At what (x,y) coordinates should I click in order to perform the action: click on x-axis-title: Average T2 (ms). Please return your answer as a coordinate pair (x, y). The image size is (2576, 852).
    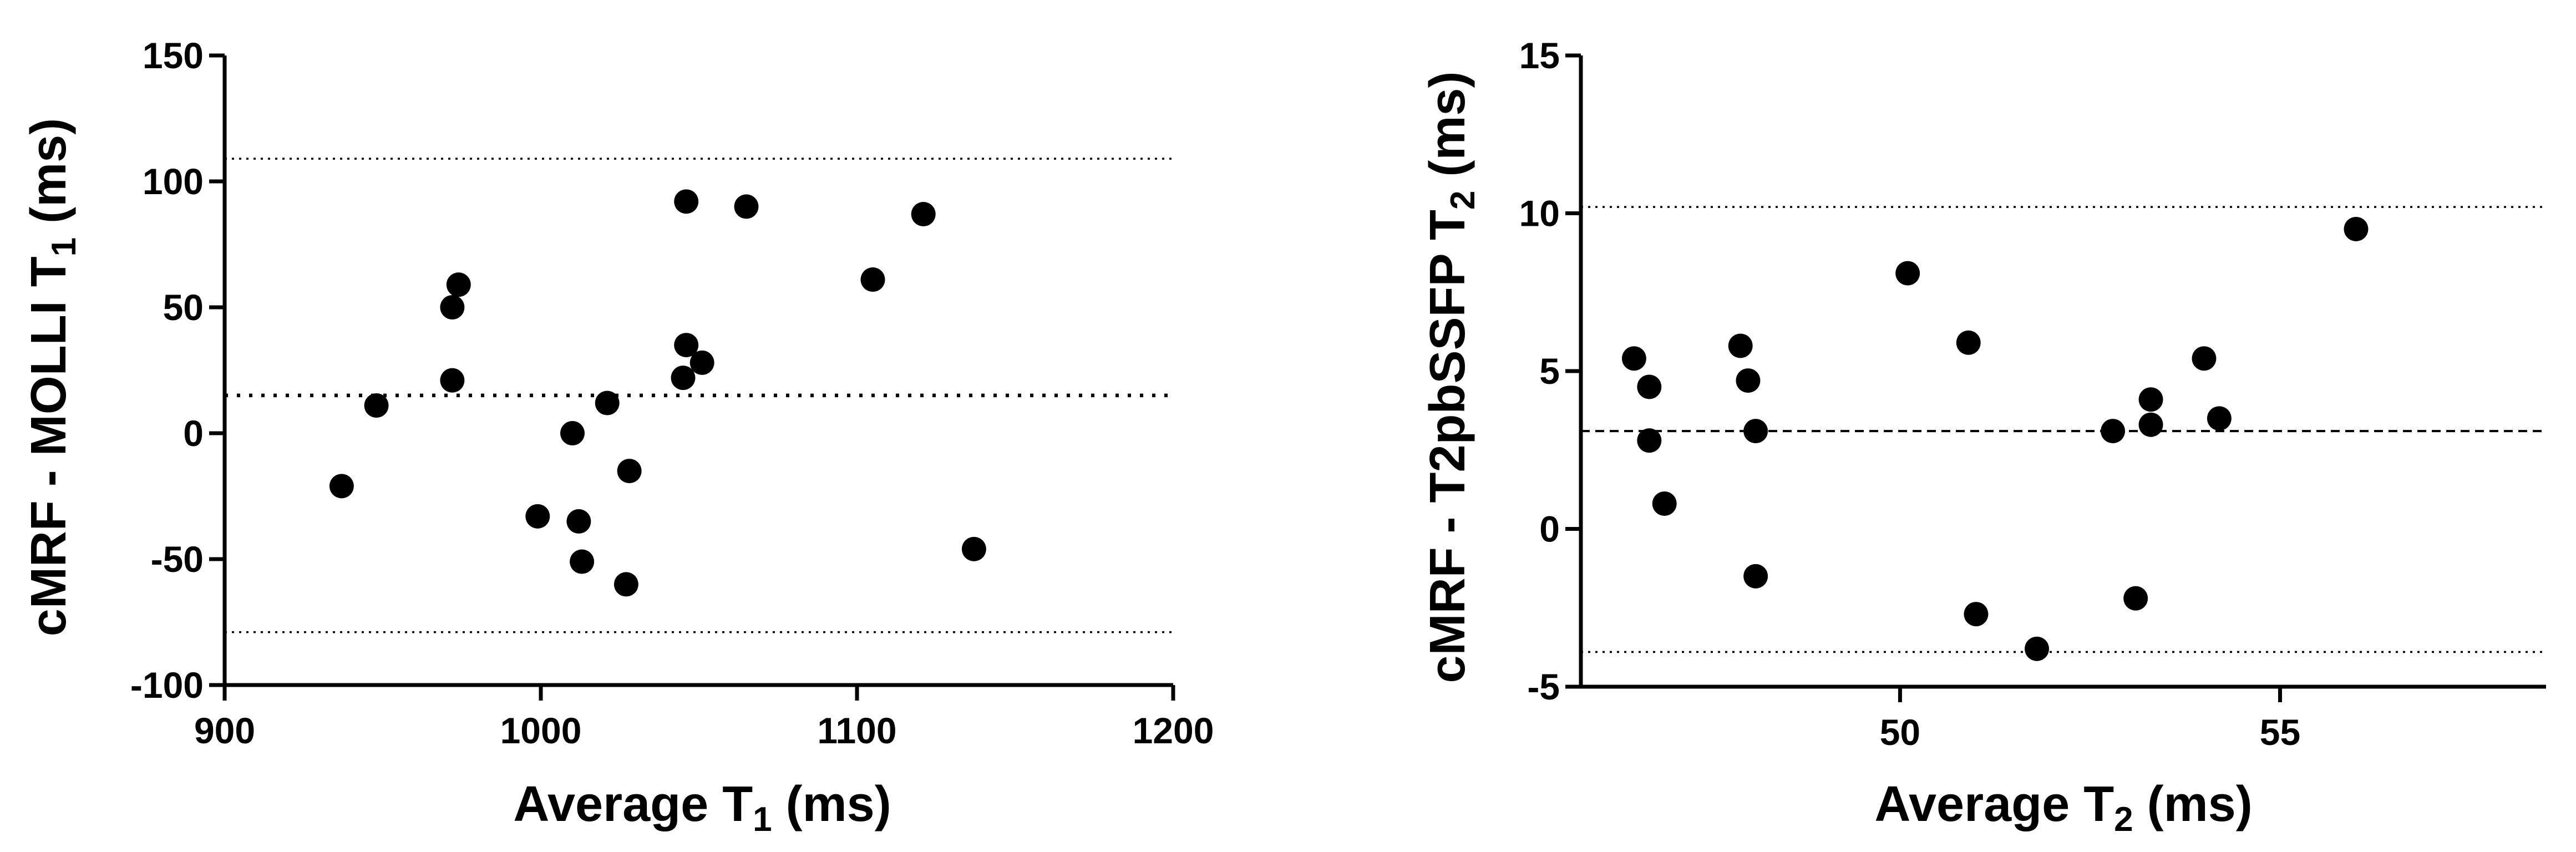
    Looking at the image, I should click on (2063, 808).